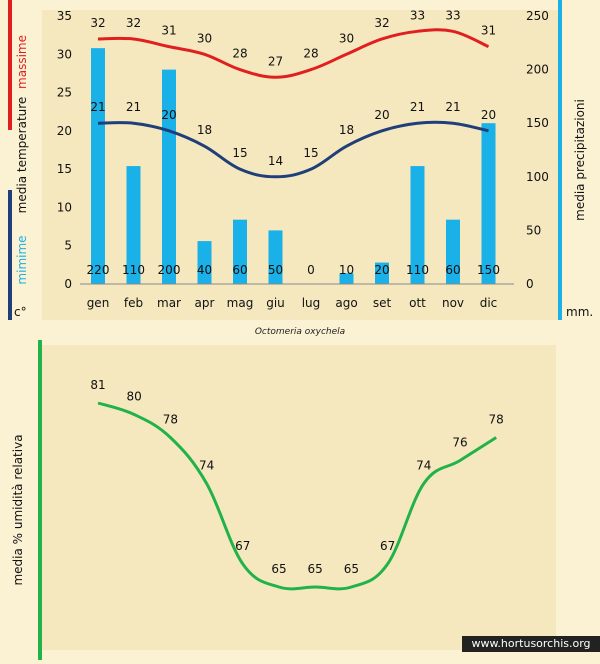 Image resolution: width=600 pixels, height=664 pixels. Describe the element at coordinates (533, 230) in the screenshot. I see `right-tick-50: 50` at that location.